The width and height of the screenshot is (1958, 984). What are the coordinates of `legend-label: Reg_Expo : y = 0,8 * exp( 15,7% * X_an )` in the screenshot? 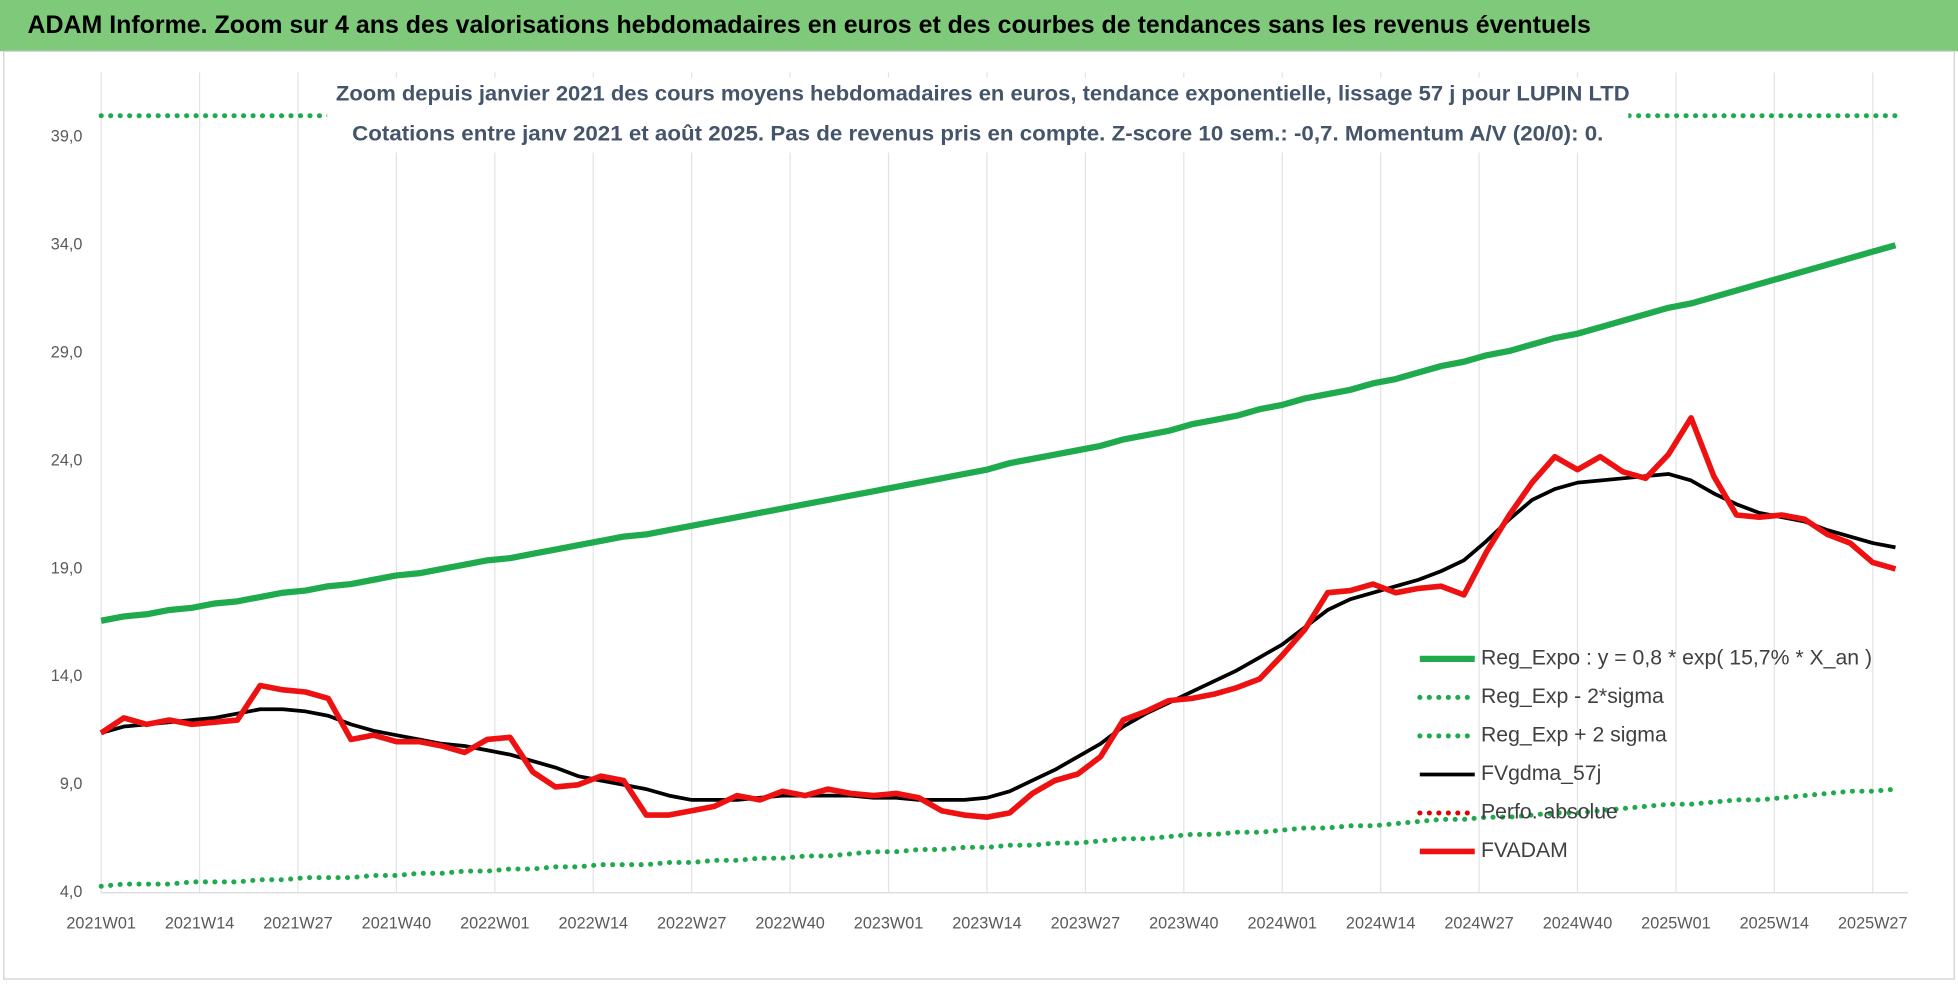 It's located at (1676, 658).